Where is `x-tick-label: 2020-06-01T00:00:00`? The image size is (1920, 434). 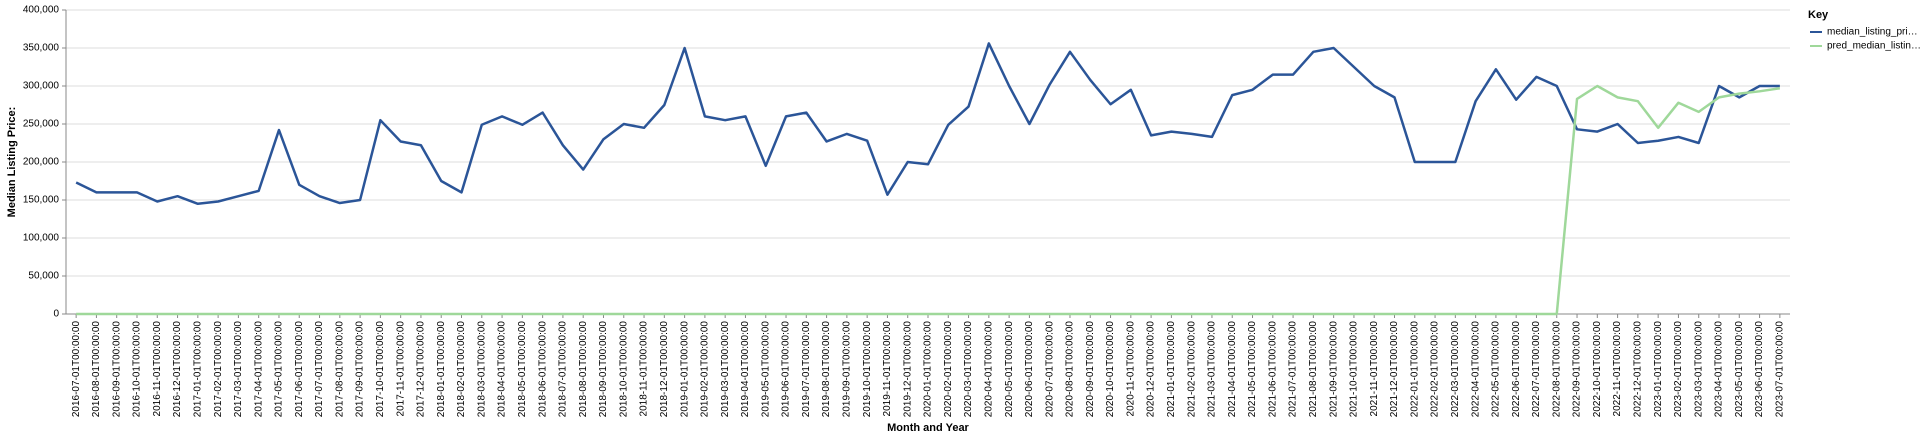 x-tick-label: 2020-06-01T00:00:00 is located at coordinates (1029, 369).